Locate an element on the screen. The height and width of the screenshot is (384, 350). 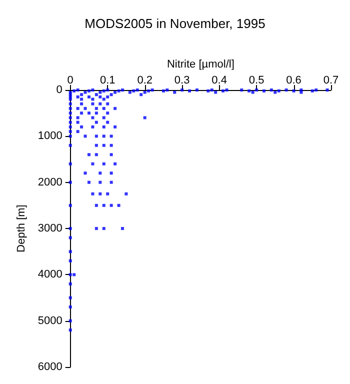
chart-title: MODS2005 in November, 1995 is located at coordinates (175, 23).